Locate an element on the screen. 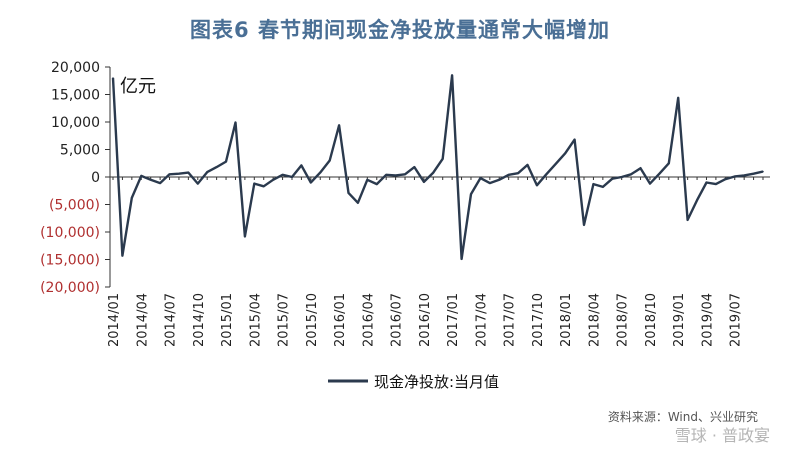 The height and width of the screenshot is (452, 800). y-tick-label: 0 is located at coordinates (95, 178).